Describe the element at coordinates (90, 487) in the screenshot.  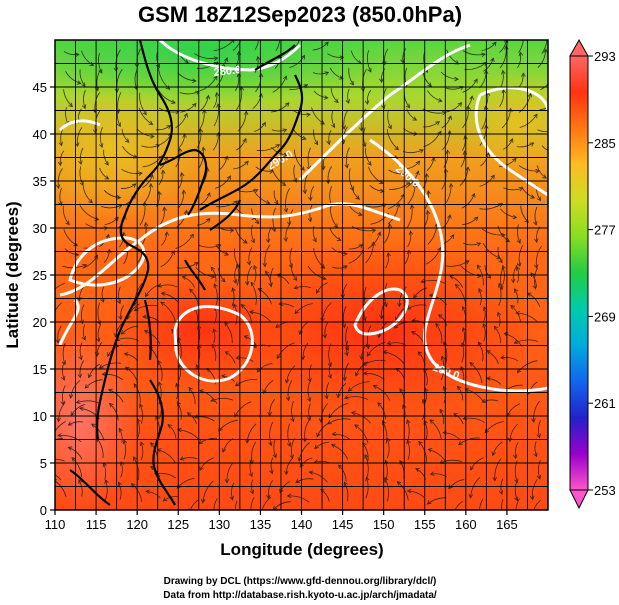
I see `coast-borneo` at that location.